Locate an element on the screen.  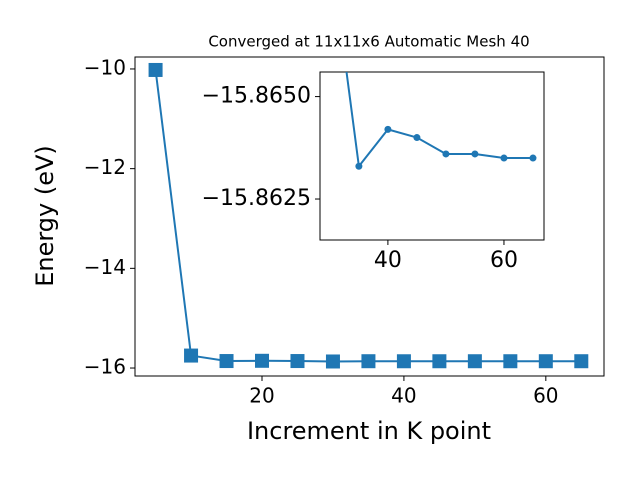
y-tick-label: −12 is located at coordinates (105, 167).